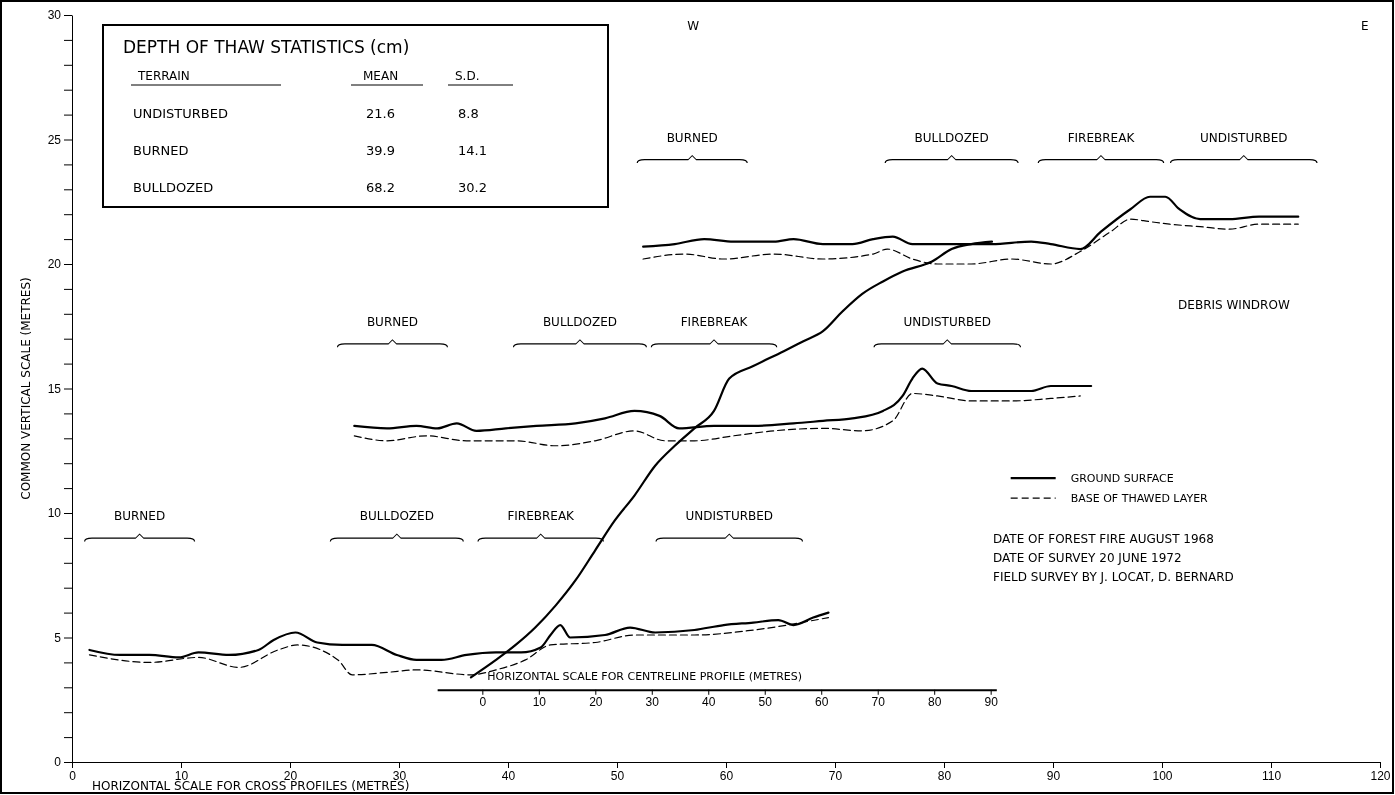 The height and width of the screenshot is (795, 1395). What do you see at coordinates (251, 786) in the screenshot?
I see `x-axis-title: HORIZONTAL SCALE FOR CROSS PROFILES (METRES)` at bounding box center [251, 786].